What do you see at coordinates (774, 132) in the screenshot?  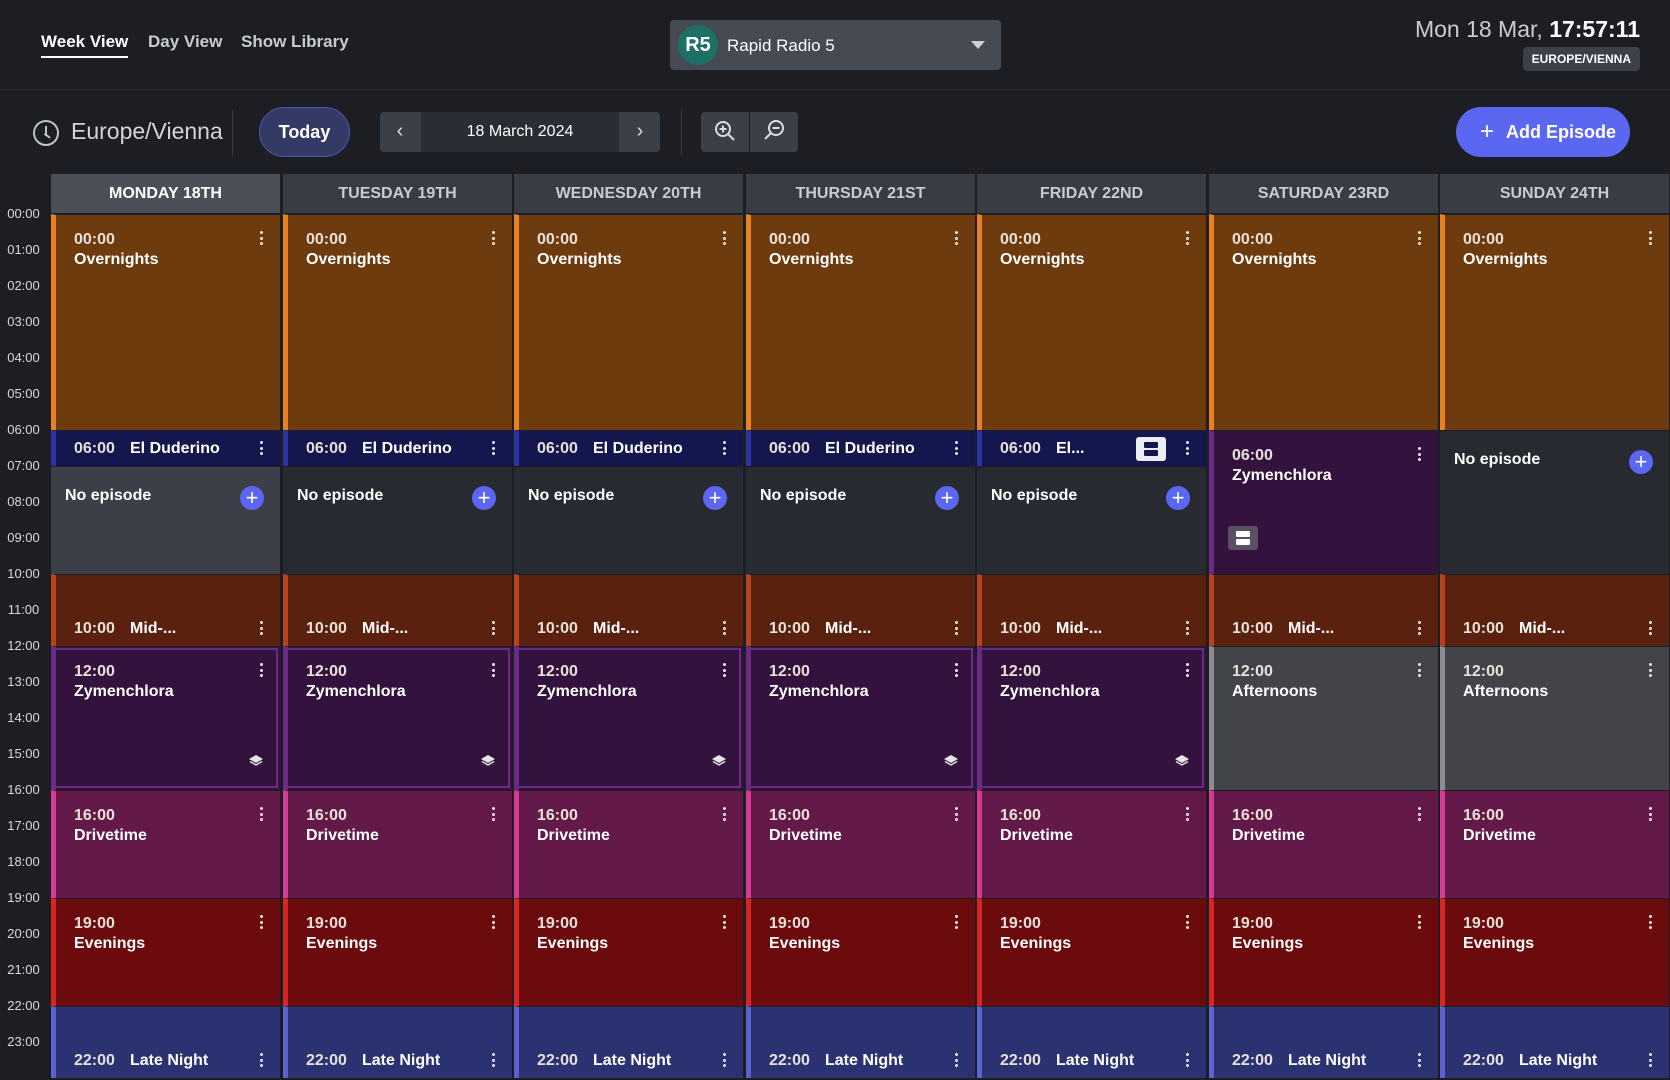 I see `zoom-out-button` at bounding box center [774, 132].